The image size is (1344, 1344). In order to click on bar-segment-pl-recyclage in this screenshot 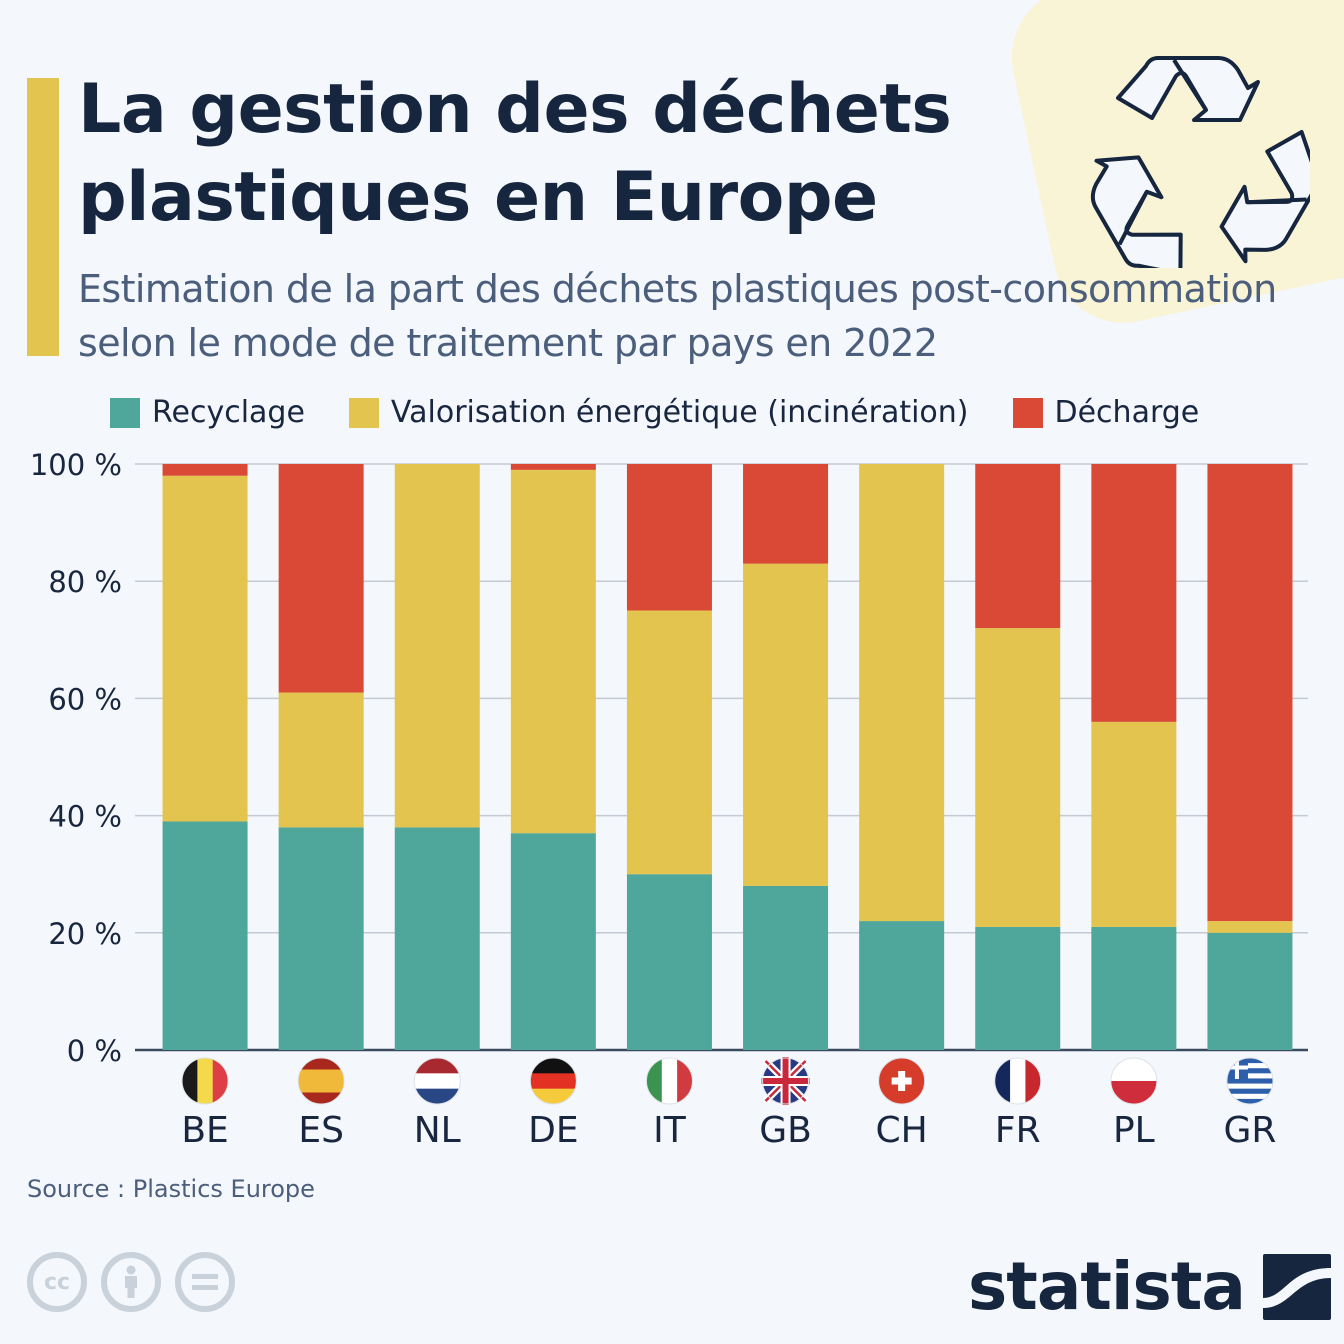, I will do `click(1134, 988)`.